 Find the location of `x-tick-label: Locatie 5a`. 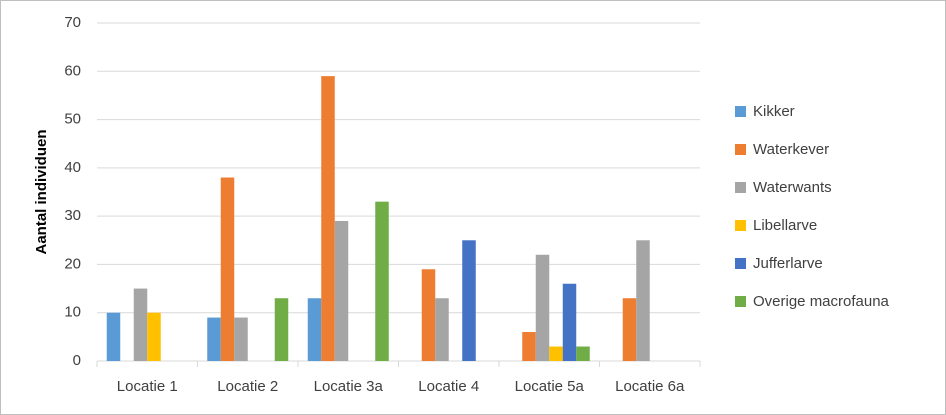

x-tick-label: Locatie 5a is located at coordinates (550, 386).